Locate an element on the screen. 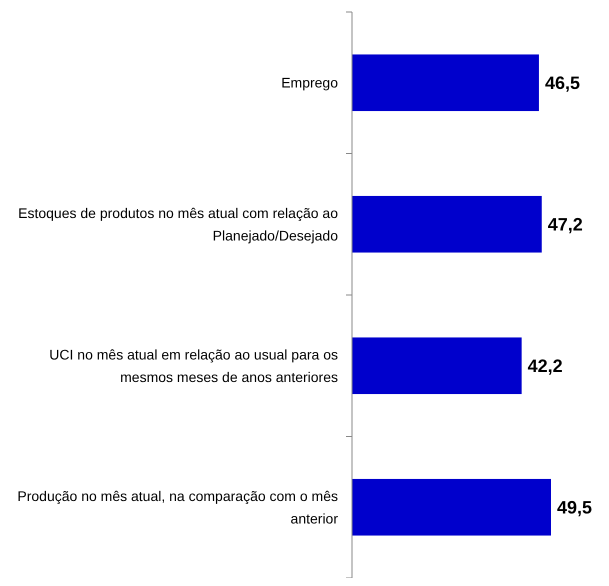 This screenshot has height=586, width=609. data-label: 47,2 is located at coordinates (565, 224).